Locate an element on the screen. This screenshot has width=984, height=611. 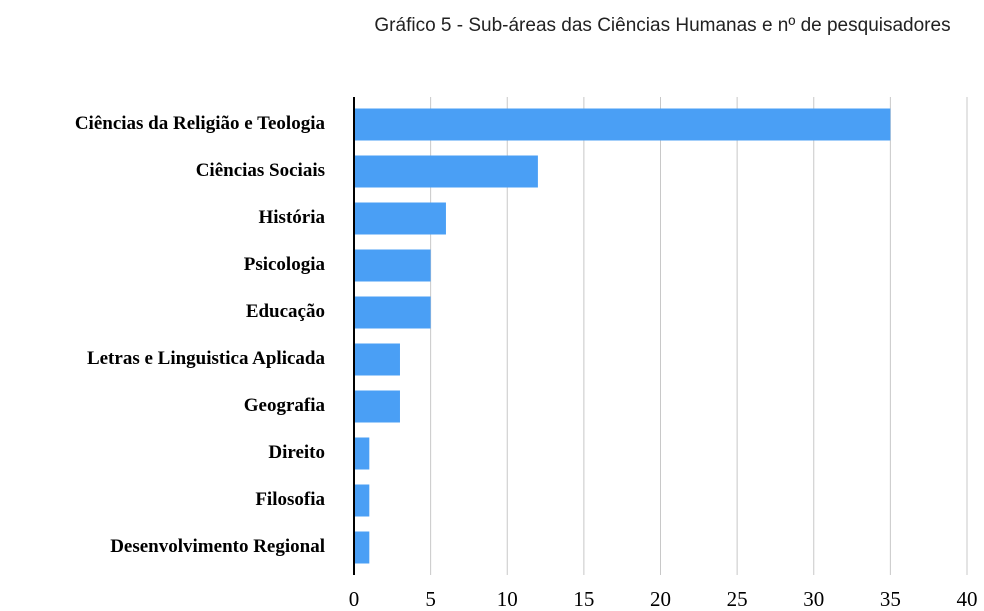
y-tick-label: Psicologia is located at coordinates (285, 264).